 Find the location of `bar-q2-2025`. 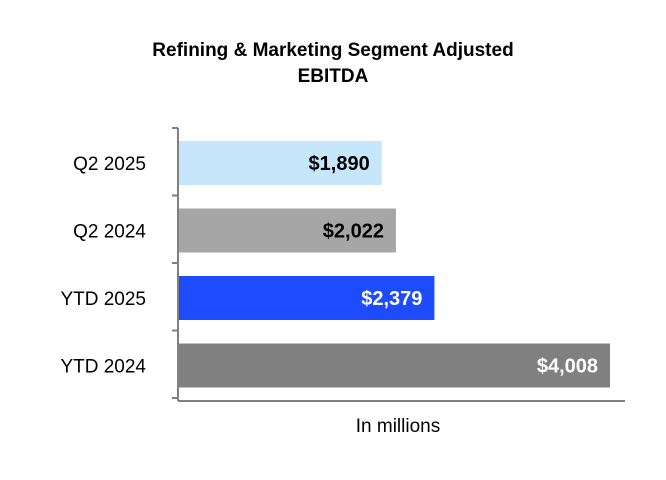

bar-q2-2025 is located at coordinates (280, 163).